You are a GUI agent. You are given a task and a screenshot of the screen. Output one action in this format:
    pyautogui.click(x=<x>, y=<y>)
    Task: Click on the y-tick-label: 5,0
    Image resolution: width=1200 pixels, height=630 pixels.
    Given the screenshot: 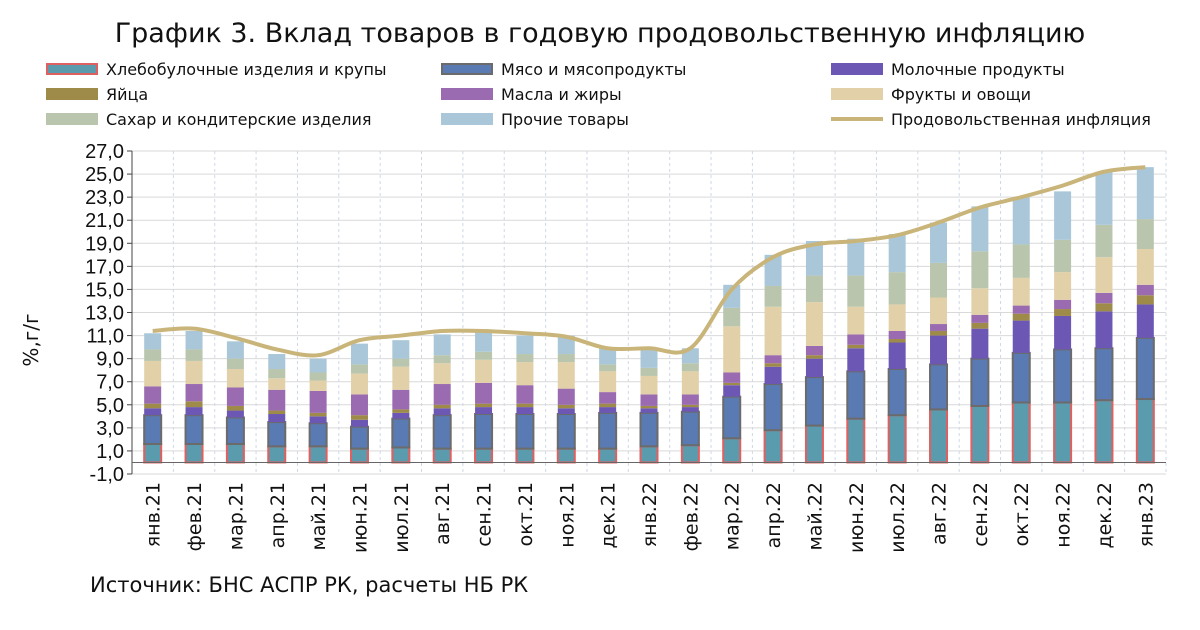 What is the action you would take?
    pyautogui.click(x=110, y=406)
    